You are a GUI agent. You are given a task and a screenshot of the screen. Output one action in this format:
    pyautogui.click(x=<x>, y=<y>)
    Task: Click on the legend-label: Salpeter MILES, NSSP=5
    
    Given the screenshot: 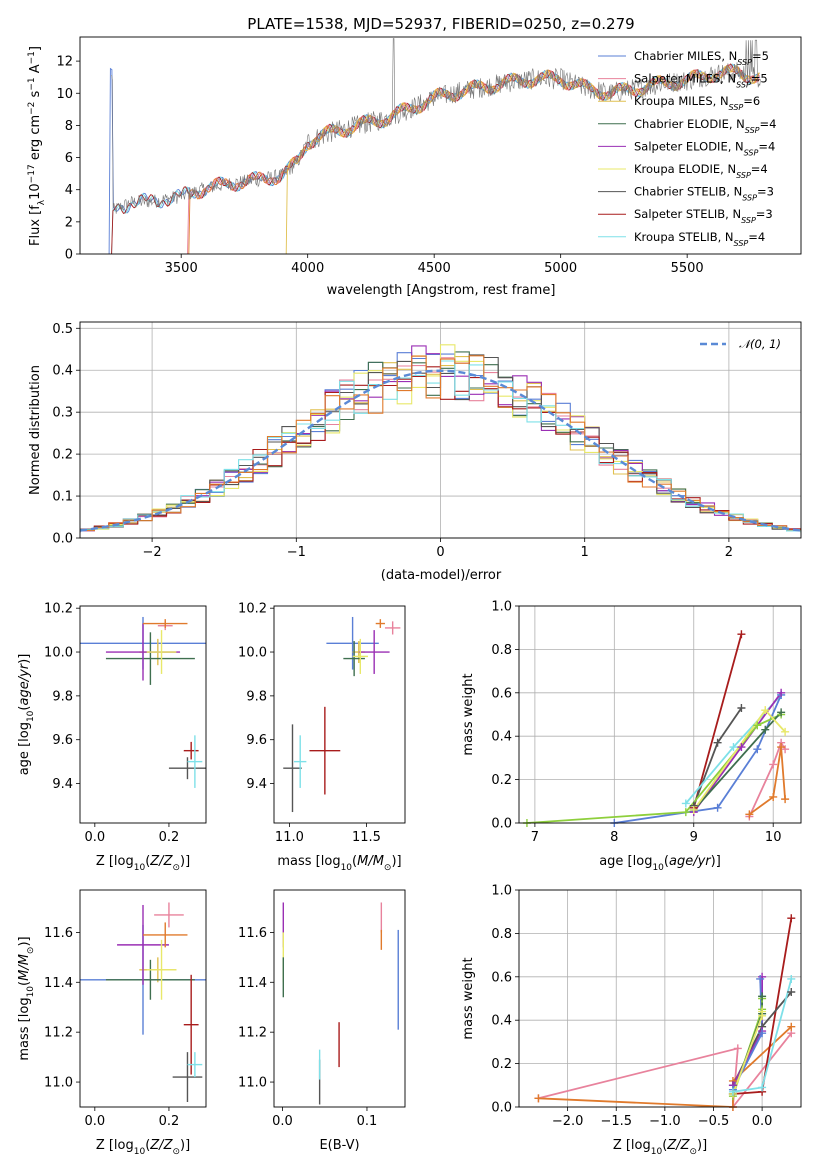 What is the action you would take?
    pyautogui.click(x=701, y=81)
    